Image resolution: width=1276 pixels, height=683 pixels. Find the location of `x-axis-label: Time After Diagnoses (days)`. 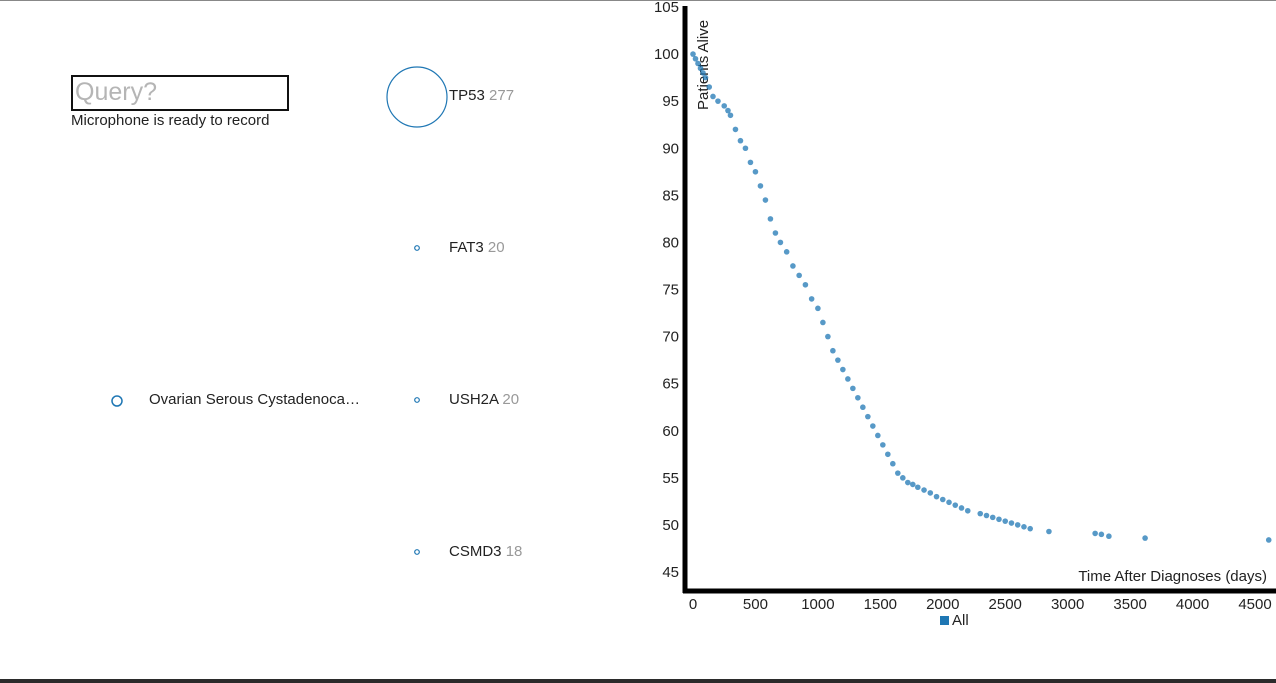

x-axis-label: Time After Diagnoses (days) is located at coordinates (1172, 576).